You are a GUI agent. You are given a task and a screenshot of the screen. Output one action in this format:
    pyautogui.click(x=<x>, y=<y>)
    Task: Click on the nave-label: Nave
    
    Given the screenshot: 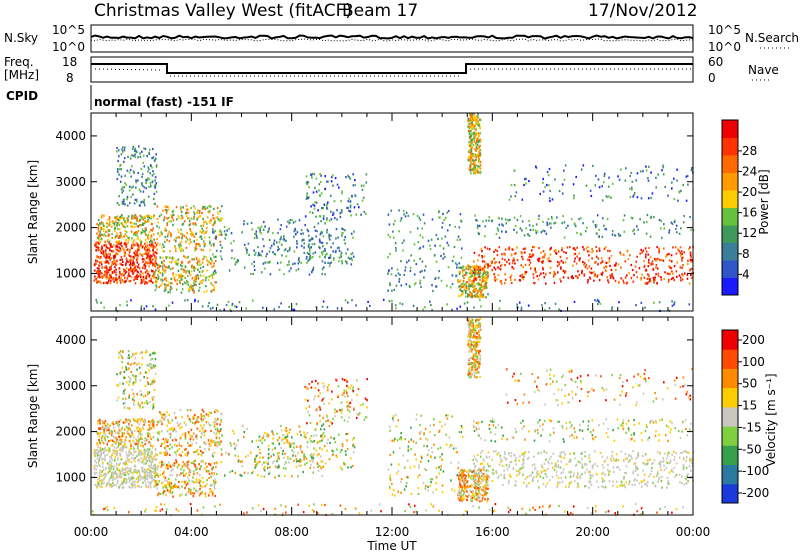 What is the action you would take?
    pyautogui.click(x=763, y=70)
    